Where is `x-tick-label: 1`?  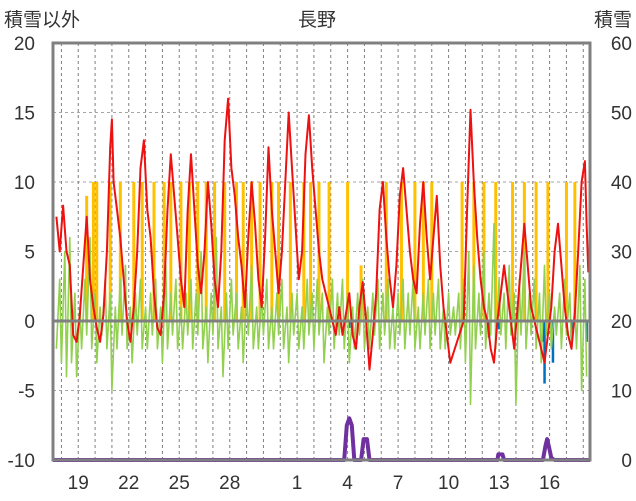
x-tick-label: 1 is located at coordinates (297, 483).